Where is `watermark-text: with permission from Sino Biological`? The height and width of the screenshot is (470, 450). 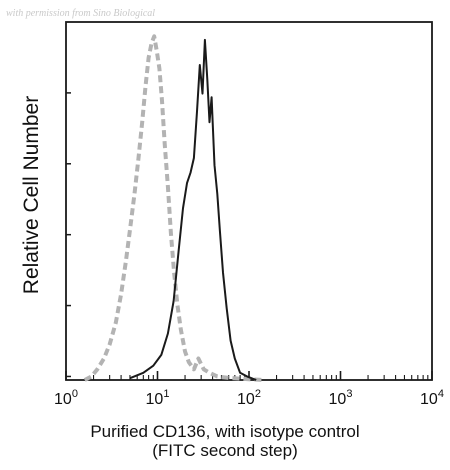 watermark-text: with permission from Sino Biological is located at coordinates (81, 13).